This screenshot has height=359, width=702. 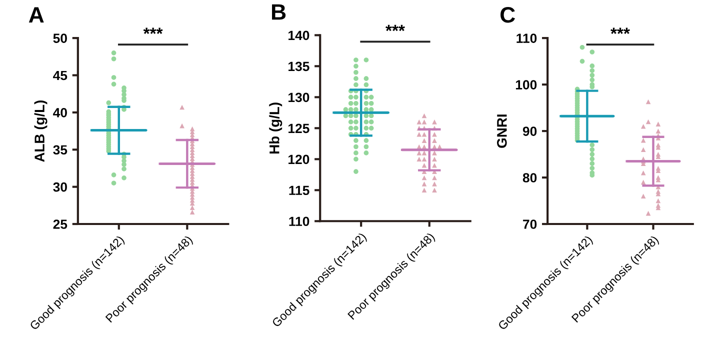 I want to click on y-tick-label: 140, so click(x=299, y=35).